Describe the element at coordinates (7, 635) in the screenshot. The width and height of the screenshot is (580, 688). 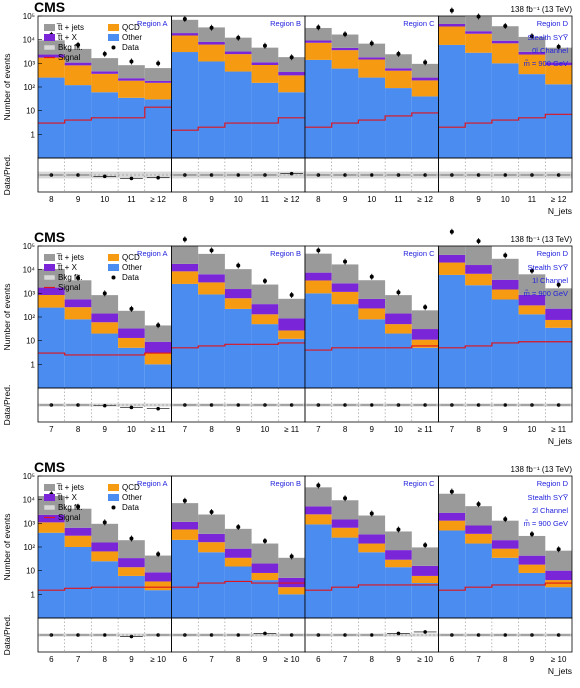
I see `ratio-axis-label: Data/Pred.` at that location.